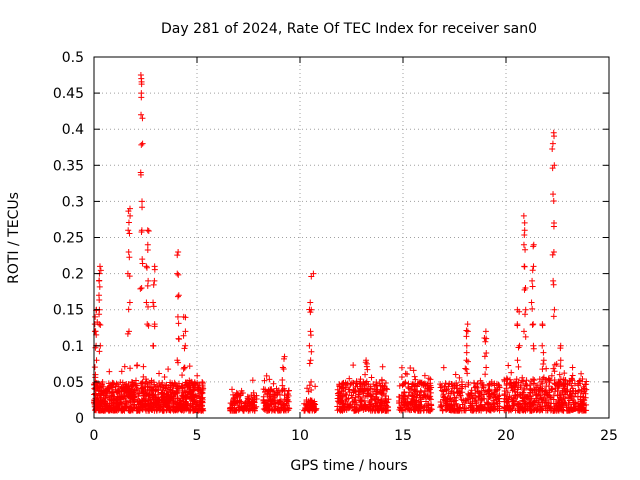 The height and width of the screenshot is (480, 640). What do you see at coordinates (73, 202) in the screenshot?
I see `y-tick-label: 0.3` at bounding box center [73, 202].